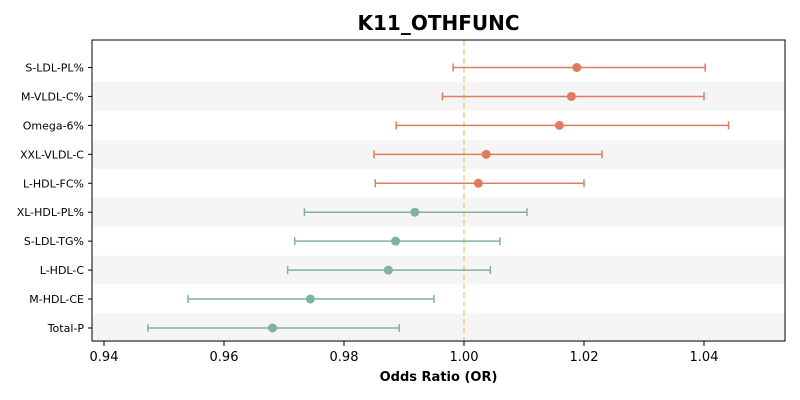 The image size is (800, 400). Describe the element at coordinates (66, 328) in the screenshot. I see `y-tick-label: Total-P` at that location.